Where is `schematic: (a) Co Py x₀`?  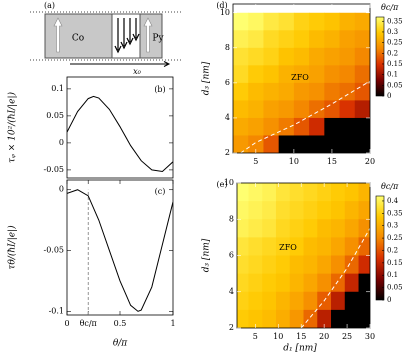
schematic: (a) Co Py x₀ is located at coordinates (106, 38).